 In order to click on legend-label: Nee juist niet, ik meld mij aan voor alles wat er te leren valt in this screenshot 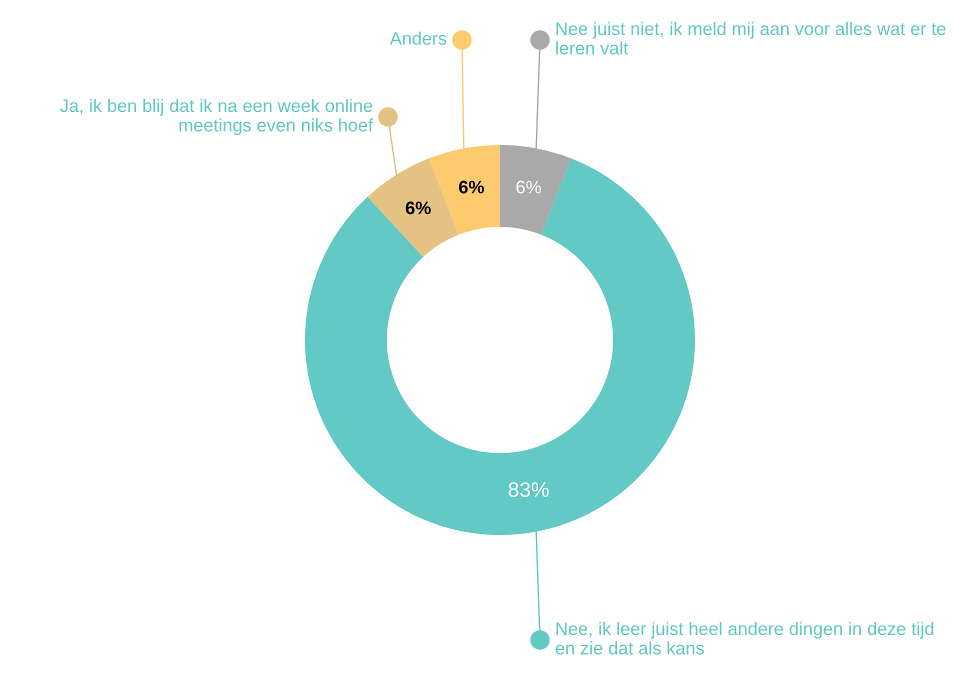, I will do `click(751, 38)`.